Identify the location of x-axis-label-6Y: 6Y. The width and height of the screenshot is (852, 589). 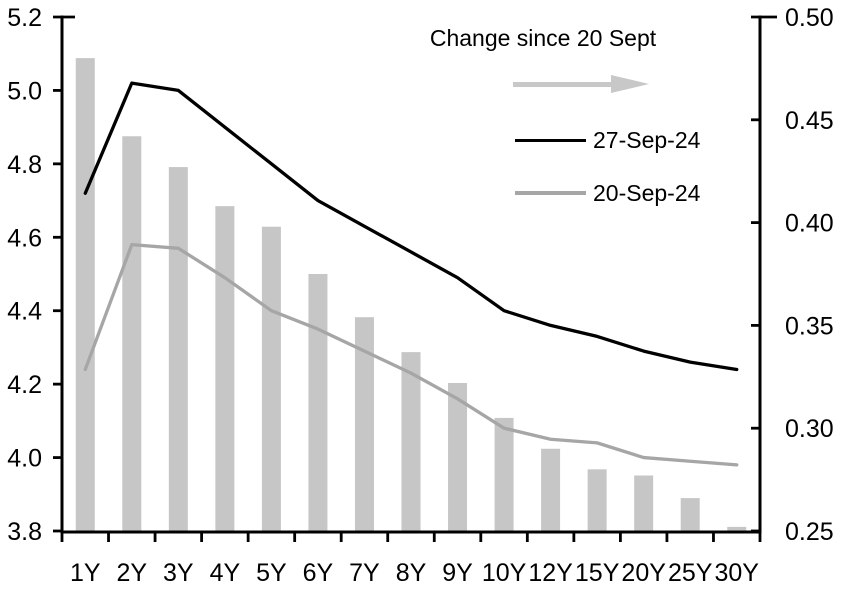
(318, 573).